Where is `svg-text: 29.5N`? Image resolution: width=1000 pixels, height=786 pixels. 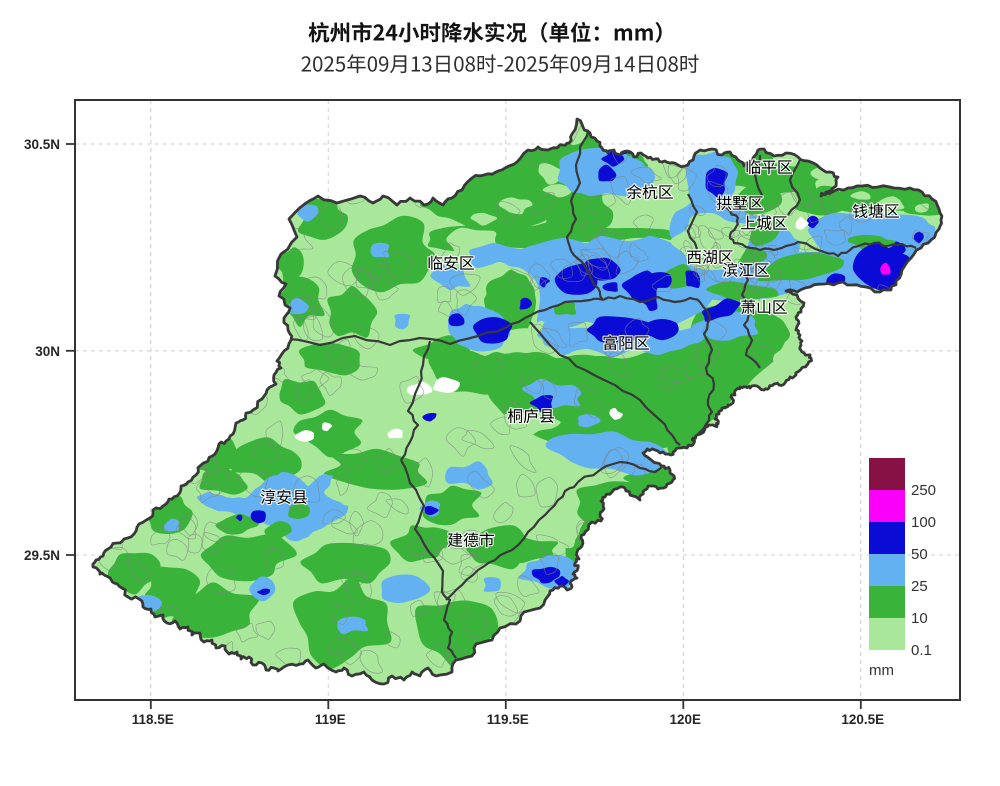 svg-text: 29.5N is located at coordinates (42, 555).